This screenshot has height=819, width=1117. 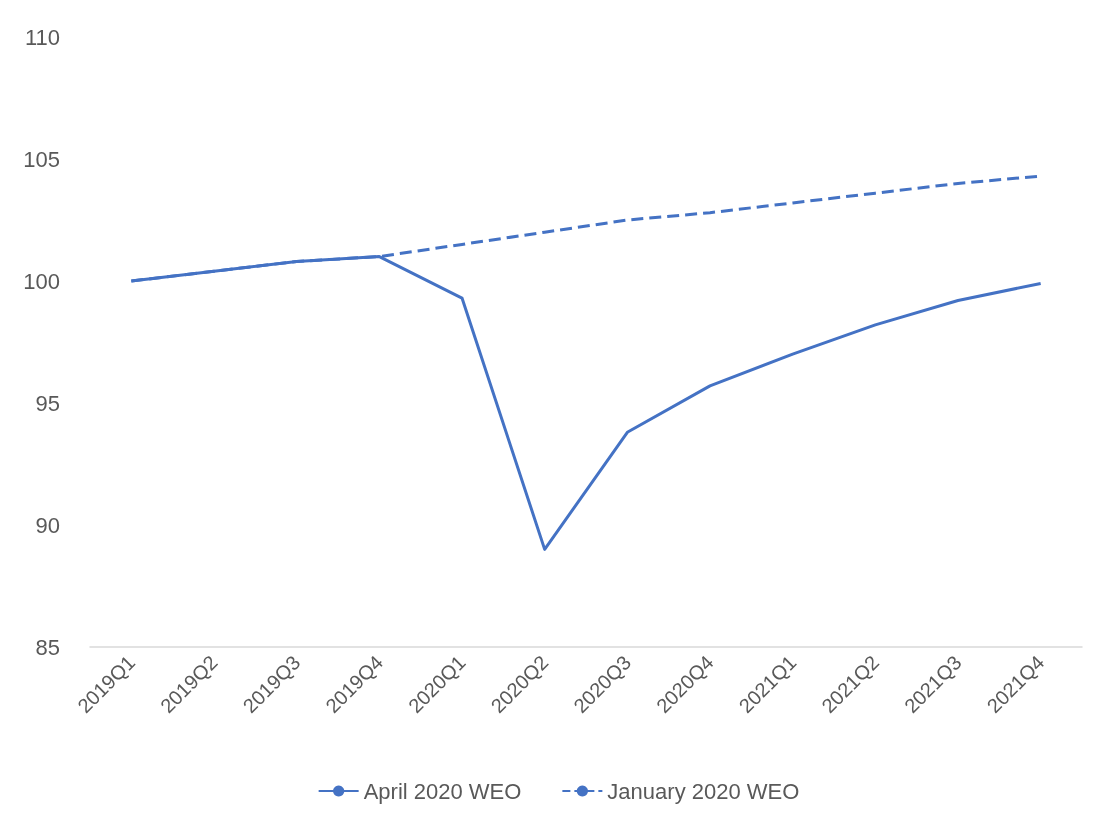 What do you see at coordinates (703, 791) in the screenshot?
I see `legend-label: January 2020 WEO` at bounding box center [703, 791].